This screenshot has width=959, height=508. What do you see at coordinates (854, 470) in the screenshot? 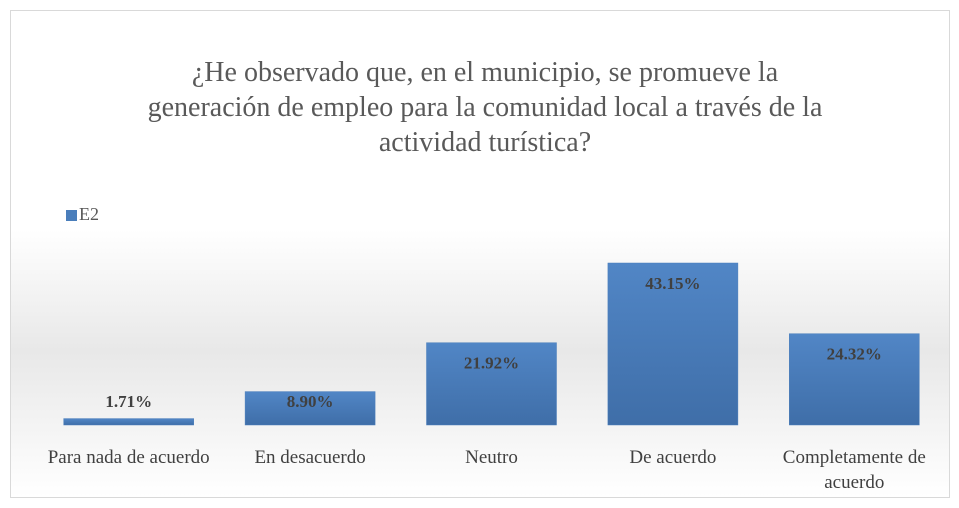
I see `x-tick-label: Completamente de acuerdo` at bounding box center [854, 470].